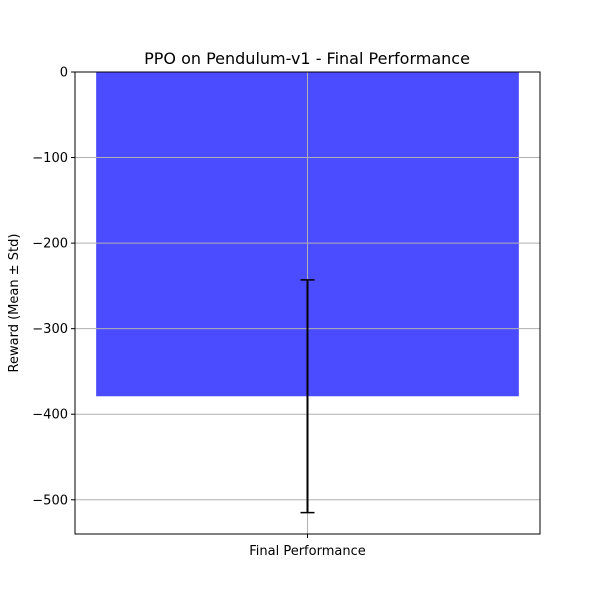 This screenshot has width=600, height=600. What do you see at coordinates (307, 551) in the screenshot?
I see `x-tick-label: Final Performance` at bounding box center [307, 551].